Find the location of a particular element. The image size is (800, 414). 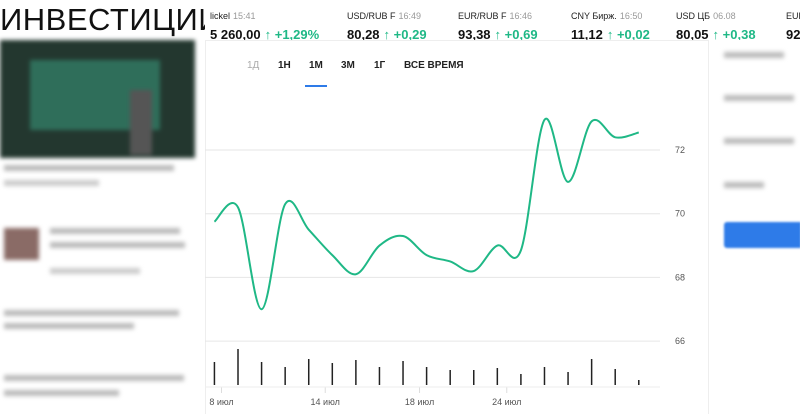

ticker-change: ↑ +0,02 is located at coordinates (628, 34).